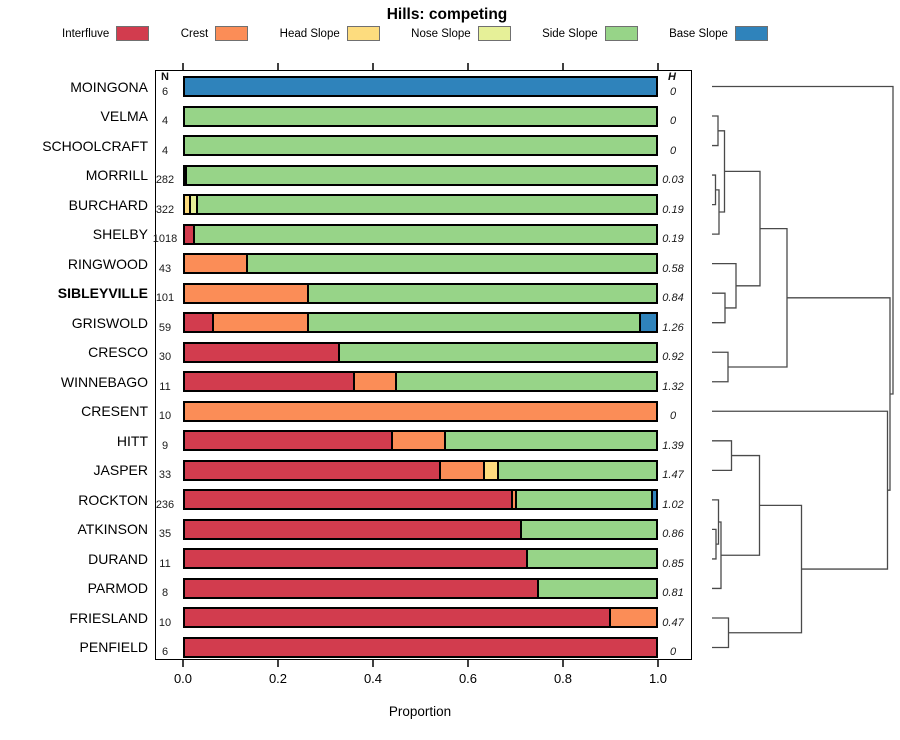 The width and height of the screenshot is (900, 740). What do you see at coordinates (183, 678) in the screenshot?
I see `x-tick-label: 0.0` at bounding box center [183, 678].